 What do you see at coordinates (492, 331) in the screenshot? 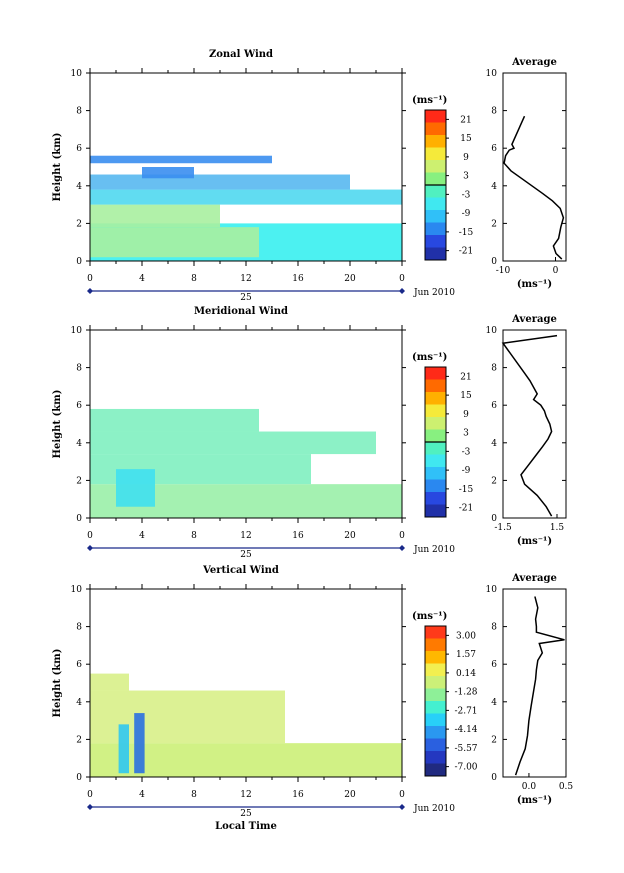
I see `avg-y-tick-label: 10` at bounding box center [492, 331].